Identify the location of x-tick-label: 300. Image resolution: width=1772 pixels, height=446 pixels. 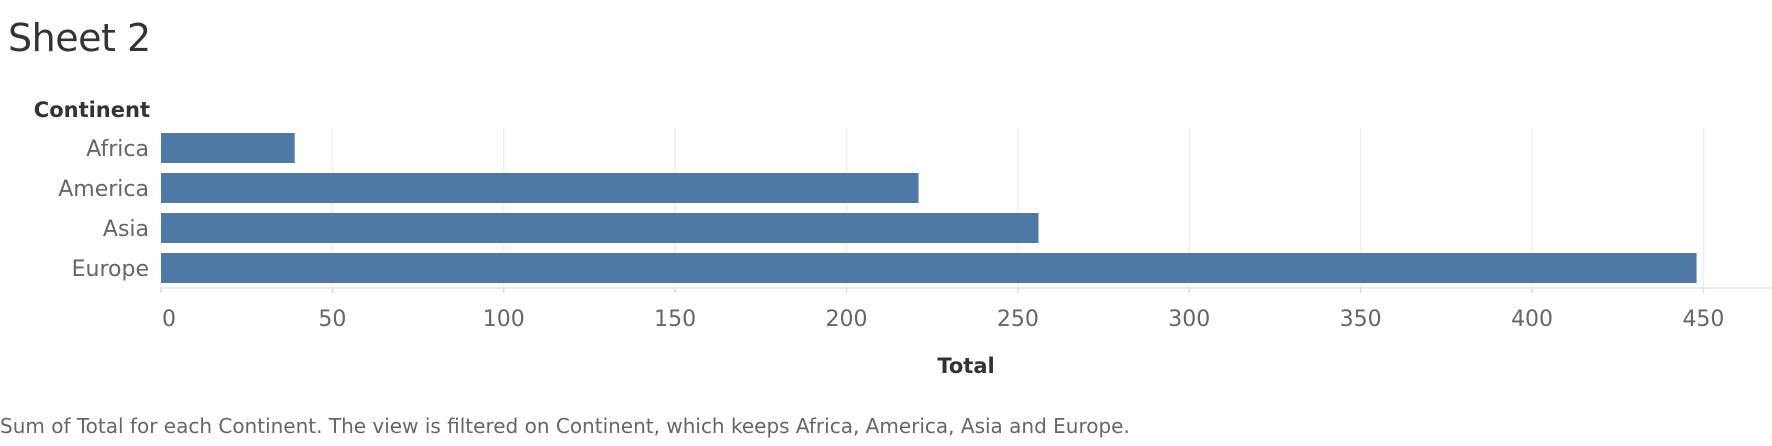
(1189, 319).